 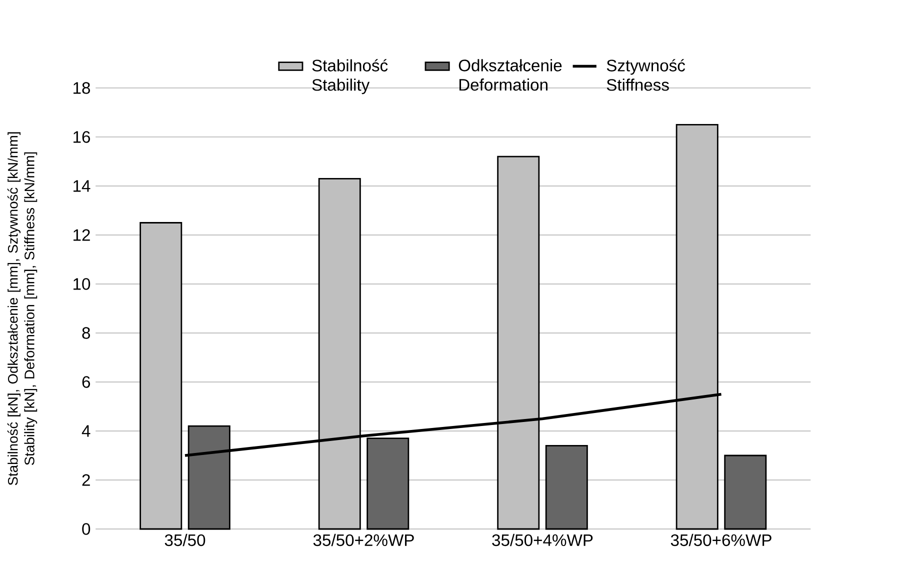 I want to click on legend-label: Odkształcenie Deformation, so click(x=510, y=75).